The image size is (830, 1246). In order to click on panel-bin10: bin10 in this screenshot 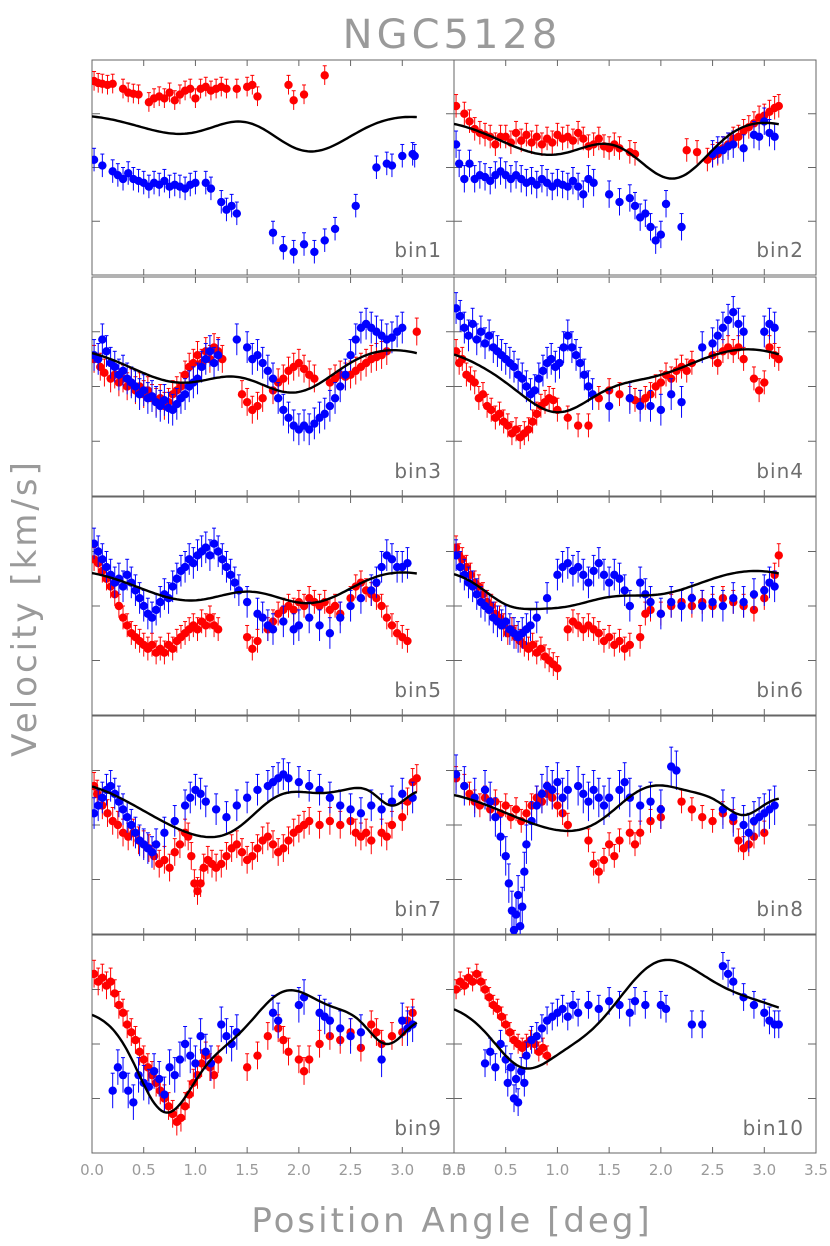, I will do `click(635, 1044)`.